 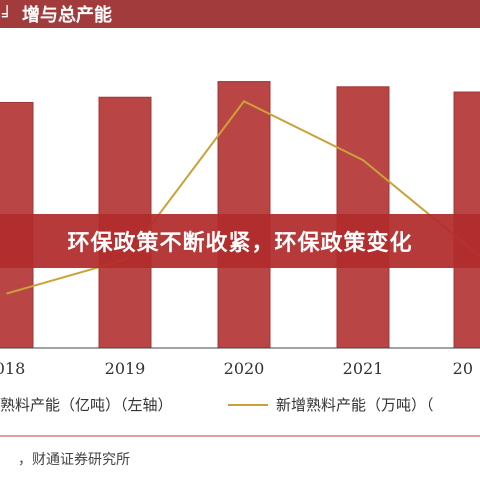 I want to click on legend: 熟料产能（亿吨）（左轴） 新增熟料产能（万吨）（, so click(x=217, y=405).